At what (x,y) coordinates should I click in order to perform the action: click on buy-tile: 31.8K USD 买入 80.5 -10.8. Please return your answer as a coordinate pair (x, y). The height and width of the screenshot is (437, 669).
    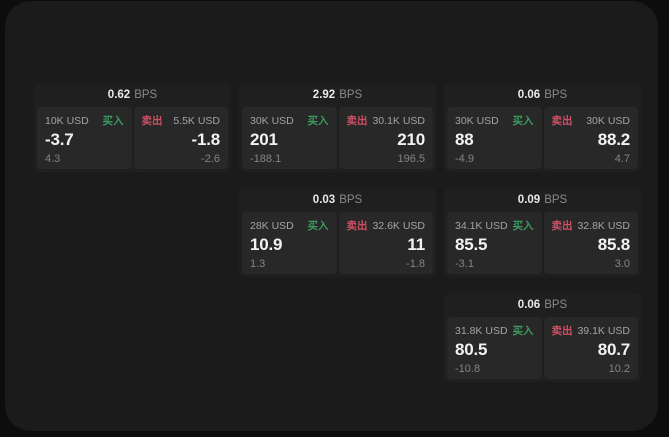
    Looking at the image, I should click on (494, 348).